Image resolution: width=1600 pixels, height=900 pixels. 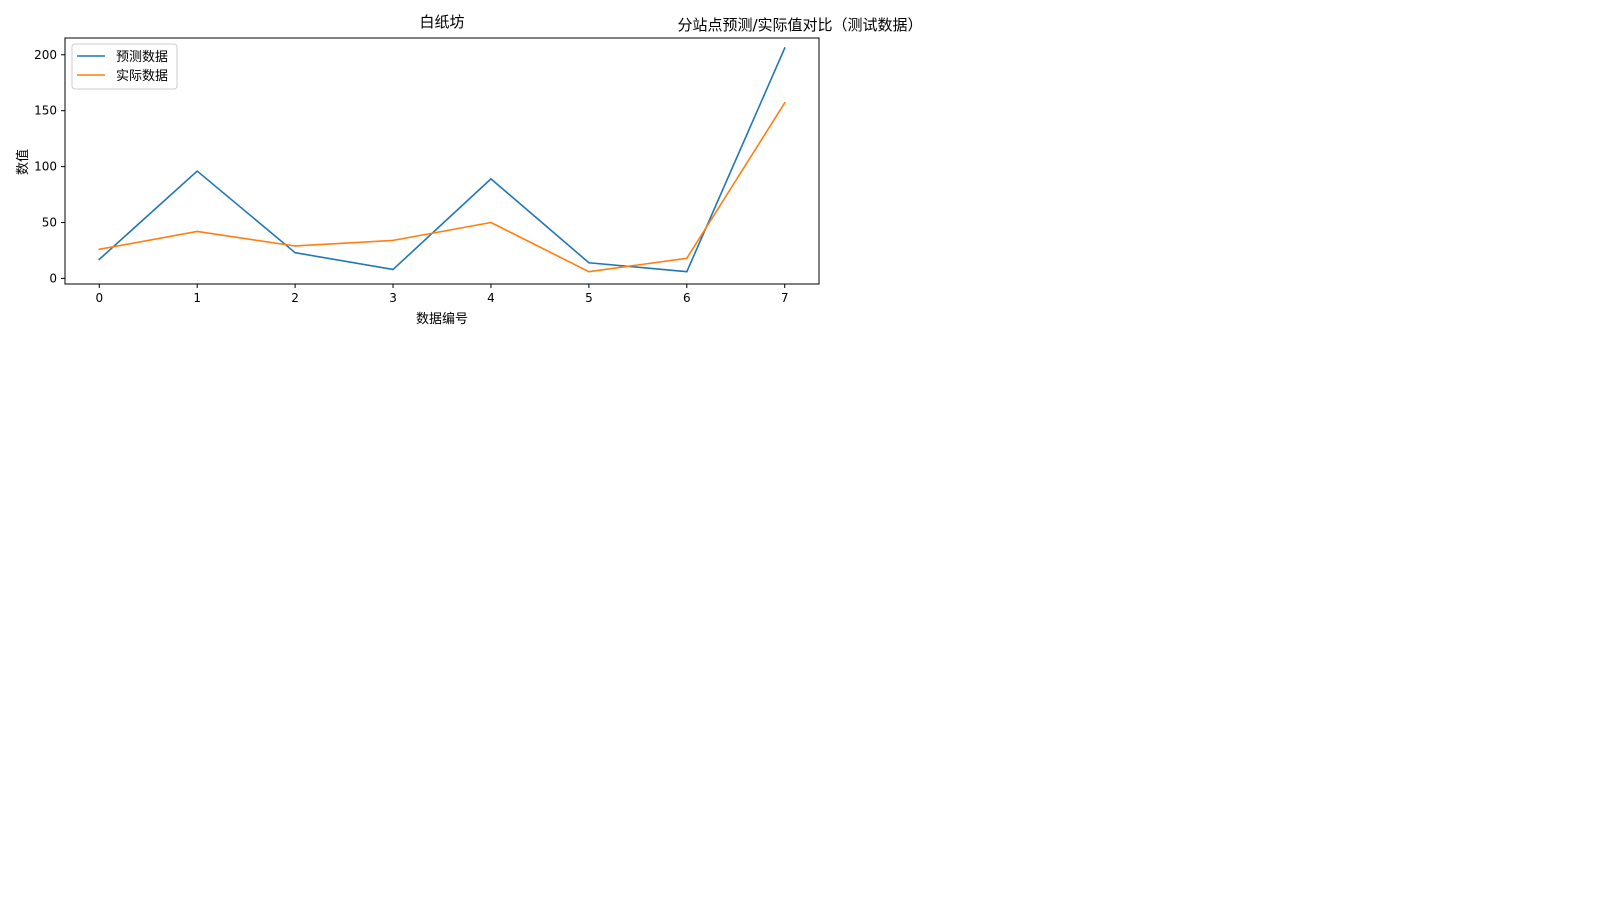 I want to click on y-axis-label: 数值, so click(x=23, y=162).